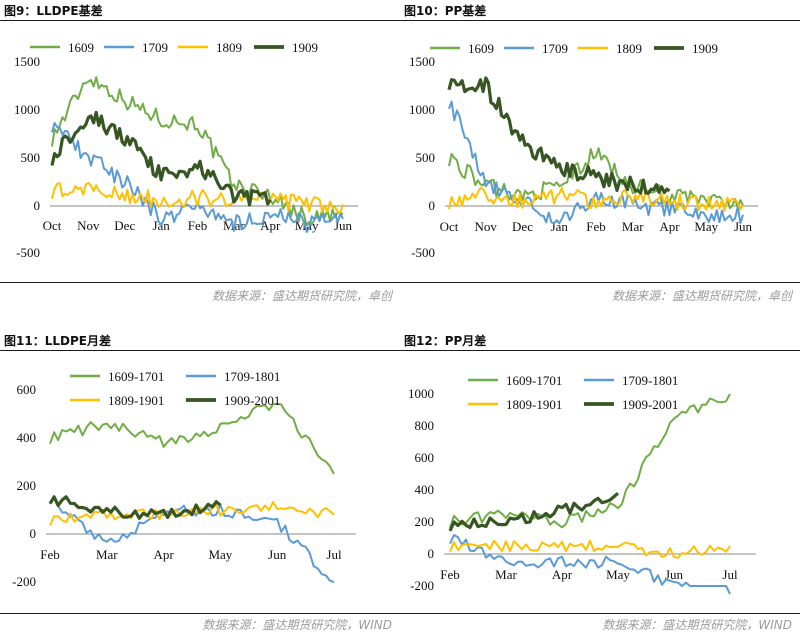  I want to click on chart-title: 图11：LLDPE月差, so click(57, 341).